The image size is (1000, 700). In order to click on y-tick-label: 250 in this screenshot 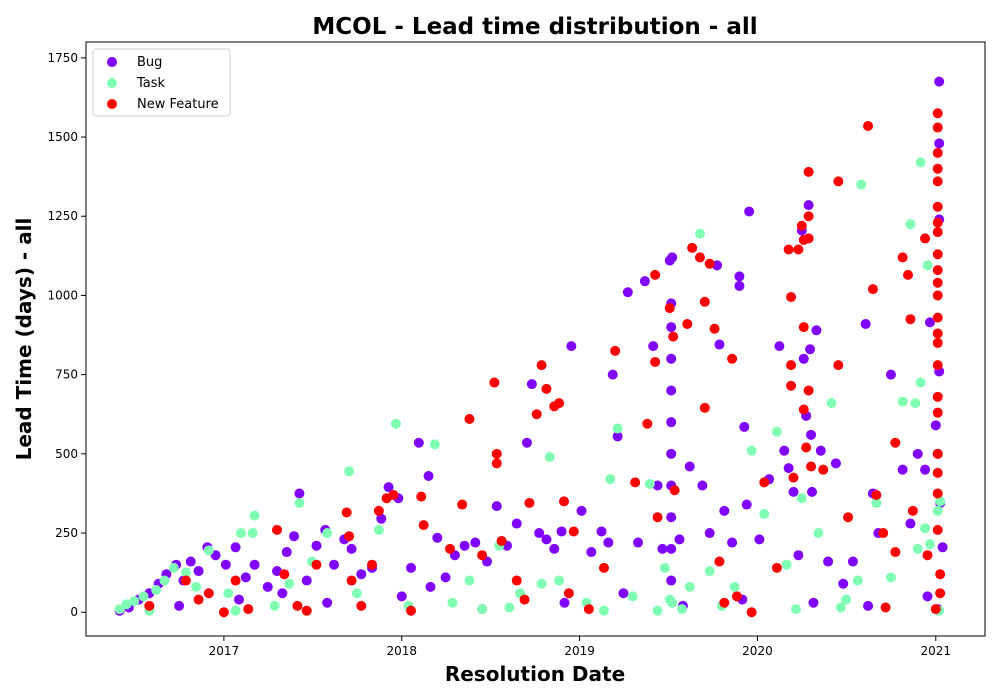, I will do `click(66, 533)`.